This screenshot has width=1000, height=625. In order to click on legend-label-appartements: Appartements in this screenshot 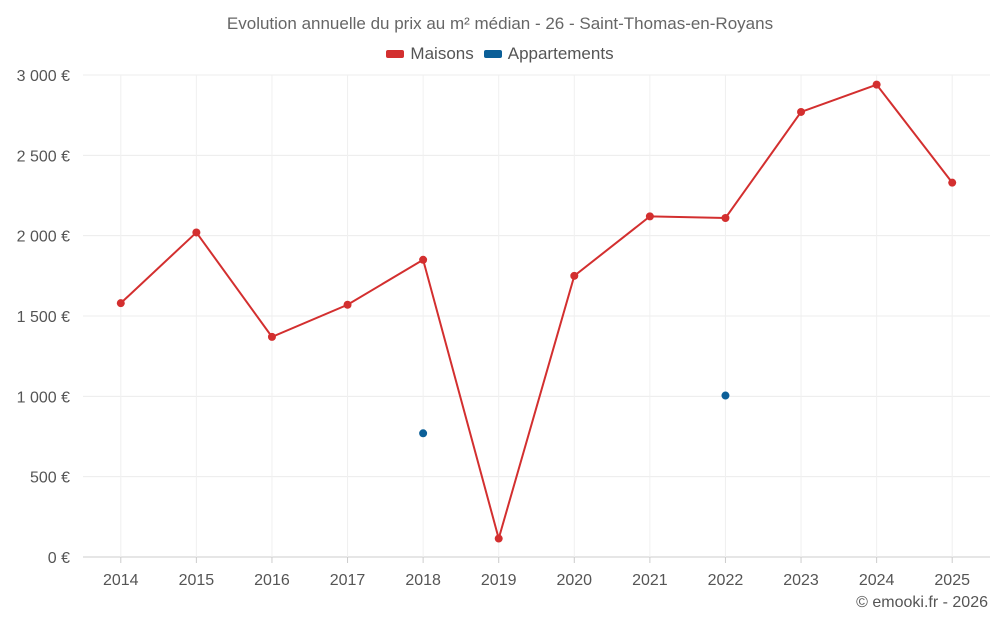, I will do `click(560, 53)`.